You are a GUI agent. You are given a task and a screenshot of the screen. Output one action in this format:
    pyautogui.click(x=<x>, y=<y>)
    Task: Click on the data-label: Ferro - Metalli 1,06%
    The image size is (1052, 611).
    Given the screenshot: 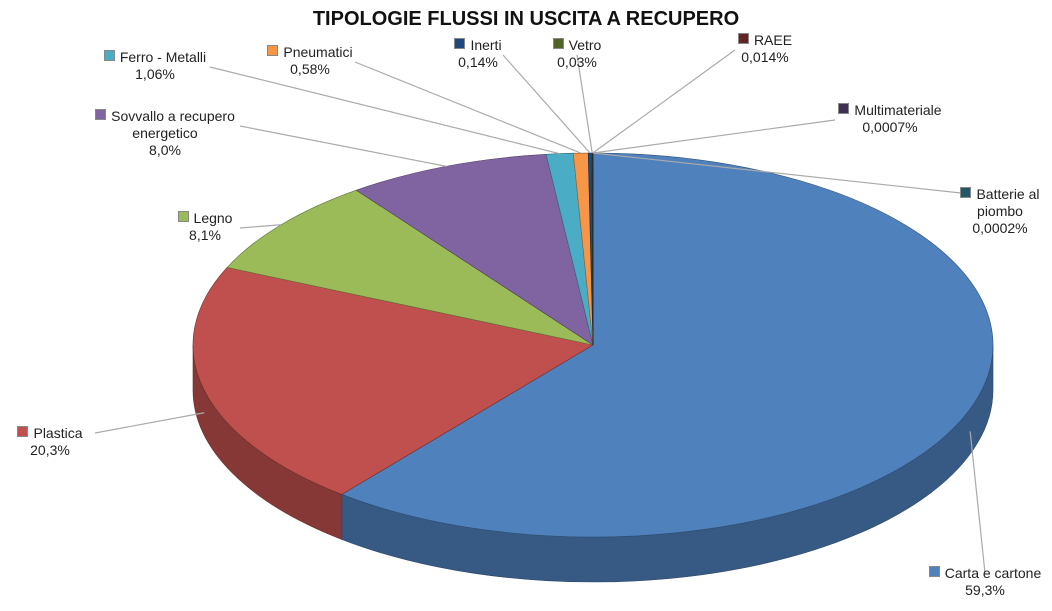 What is the action you would take?
    pyautogui.click(x=155, y=66)
    